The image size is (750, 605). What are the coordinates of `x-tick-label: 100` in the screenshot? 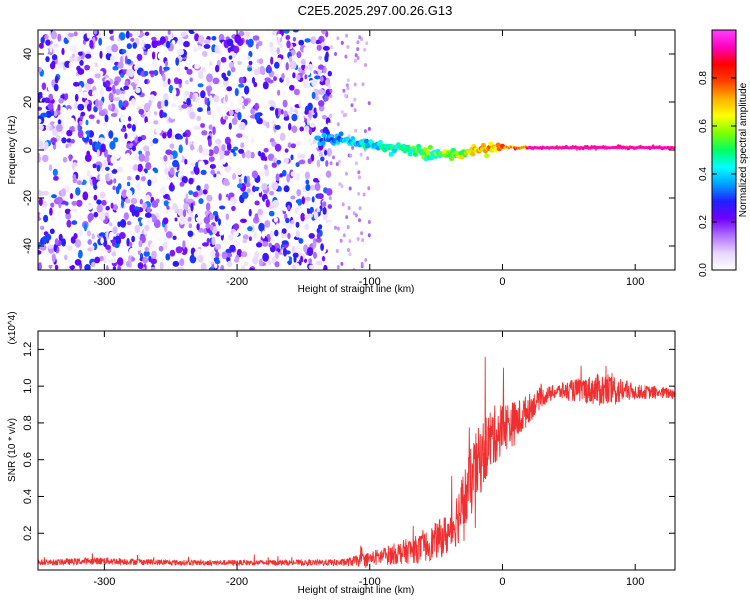 It's located at (635, 582).